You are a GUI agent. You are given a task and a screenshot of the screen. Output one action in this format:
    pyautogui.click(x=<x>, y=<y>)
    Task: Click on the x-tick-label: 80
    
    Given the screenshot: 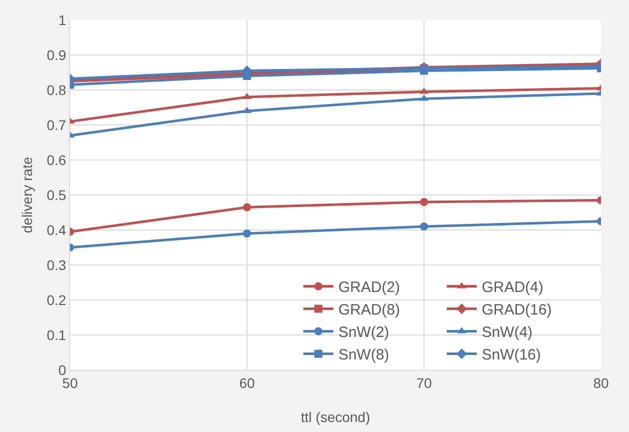 What is the action you would take?
    pyautogui.click(x=601, y=382)
    